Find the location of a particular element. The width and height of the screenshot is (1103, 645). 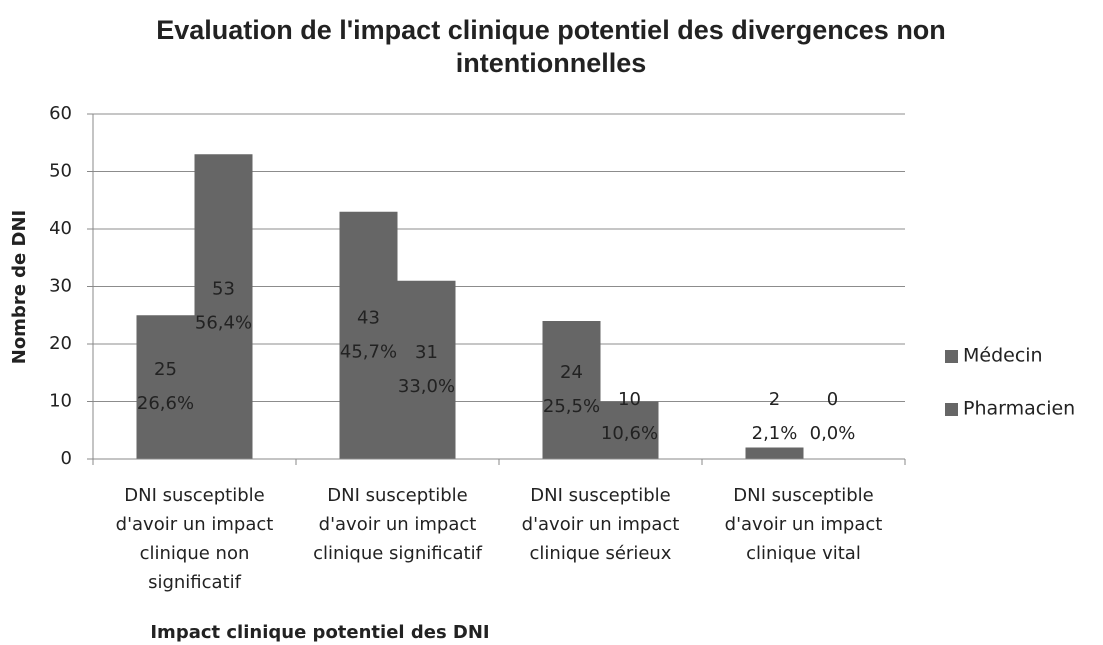

data-label-percent: 2,1% is located at coordinates (775, 433).